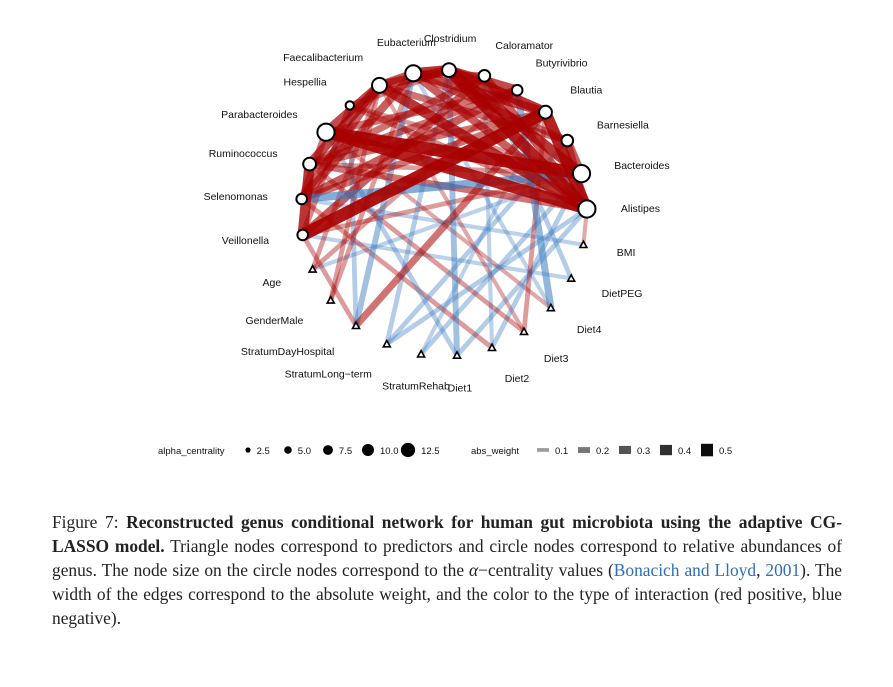  What do you see at coordinates (571, 278) in the screenshot?
I see `node-dietpeg` at bounding box center [571, 278].